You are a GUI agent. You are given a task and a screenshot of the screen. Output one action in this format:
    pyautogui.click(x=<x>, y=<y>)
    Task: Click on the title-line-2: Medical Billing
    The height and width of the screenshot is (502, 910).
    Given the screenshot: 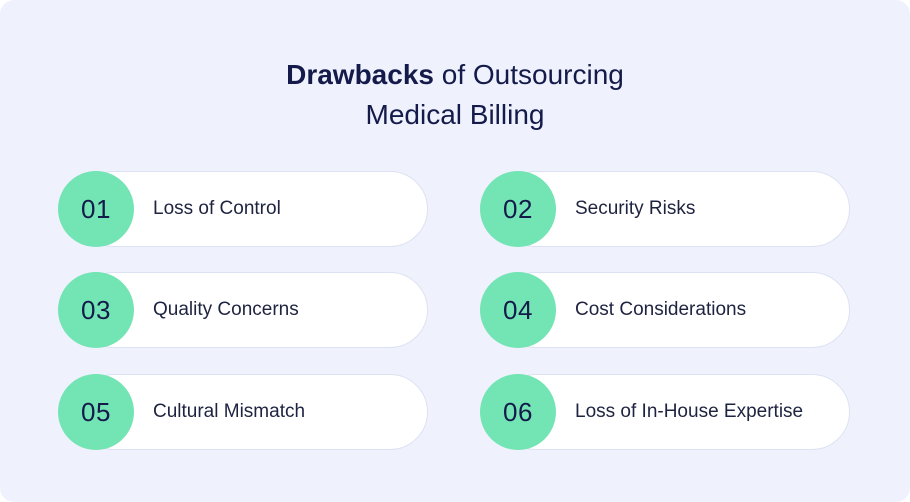 What is the action you would take?
    pyautogui.click(x=455, y=114)
    